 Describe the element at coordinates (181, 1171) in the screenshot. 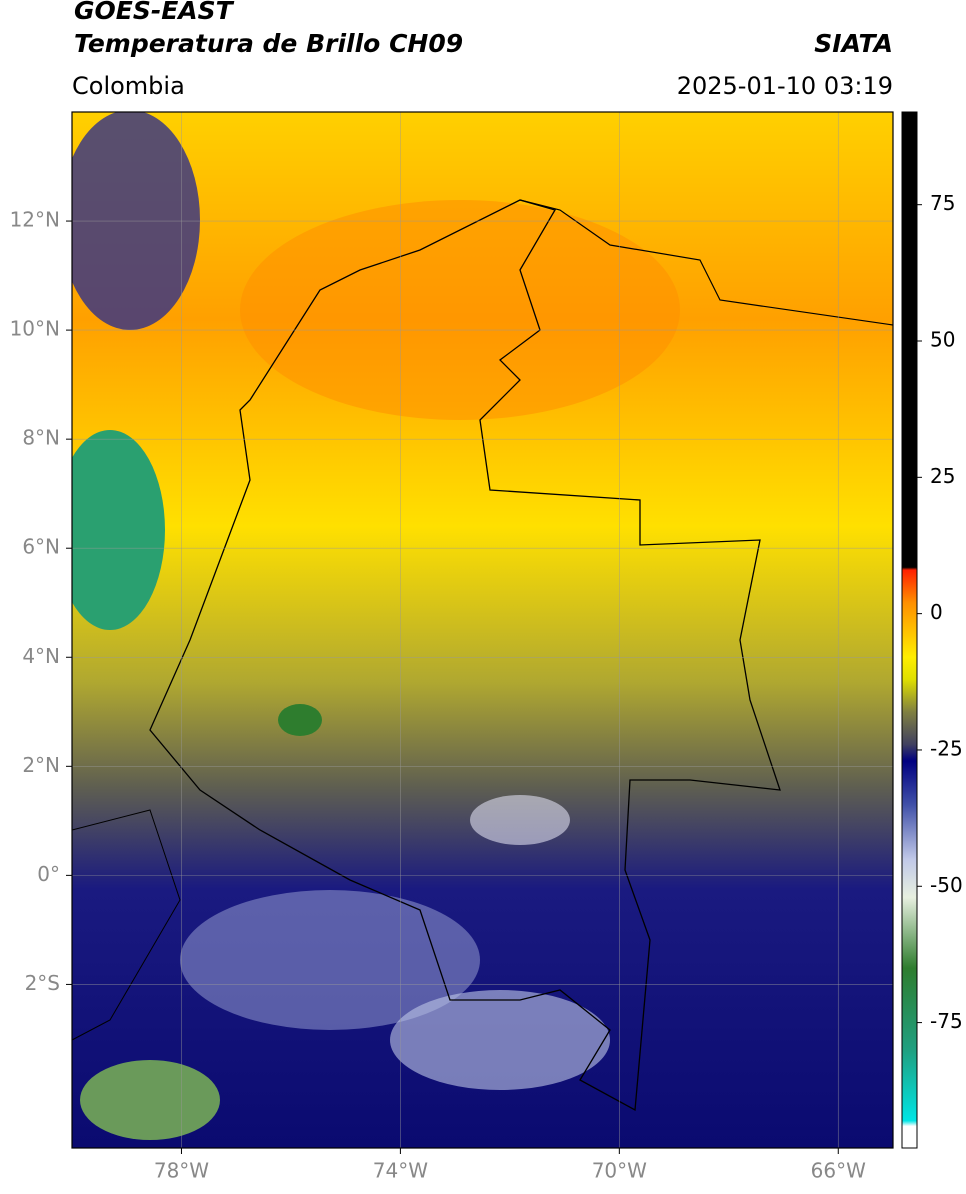

I see `x-tick-label: 78°W` at that location.